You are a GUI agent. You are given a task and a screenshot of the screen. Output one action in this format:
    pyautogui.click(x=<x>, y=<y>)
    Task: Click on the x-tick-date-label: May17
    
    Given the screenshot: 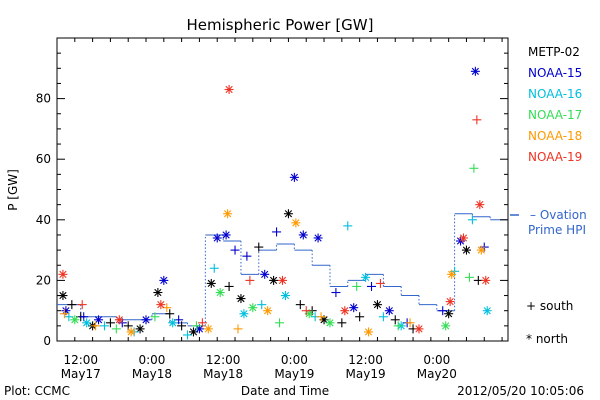 What is the action you would take?
    pyautogui.click(x=81, y=374)
    